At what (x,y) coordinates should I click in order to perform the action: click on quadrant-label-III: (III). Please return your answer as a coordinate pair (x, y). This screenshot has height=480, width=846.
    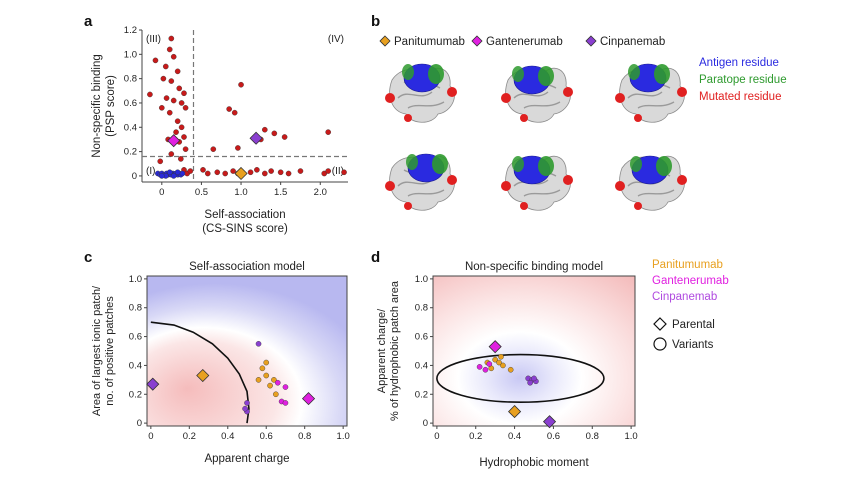
    Looking at the image, I should click on (153, 39).